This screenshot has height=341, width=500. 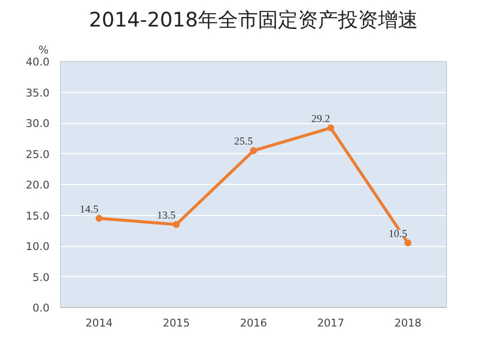 I want to click on y-axis-title: %, so click(x=43, y=50).